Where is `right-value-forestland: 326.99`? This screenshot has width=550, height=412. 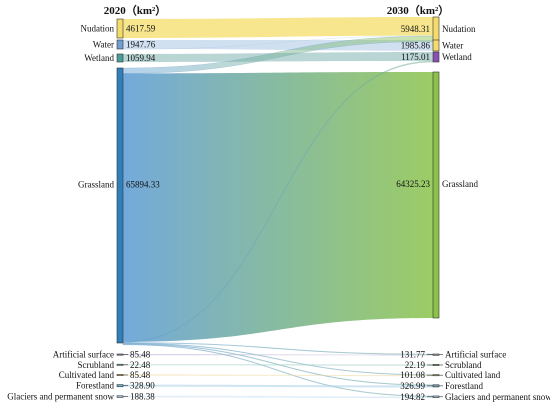
right-value-forestland: 326.99 is located at coordinates (412, 386).